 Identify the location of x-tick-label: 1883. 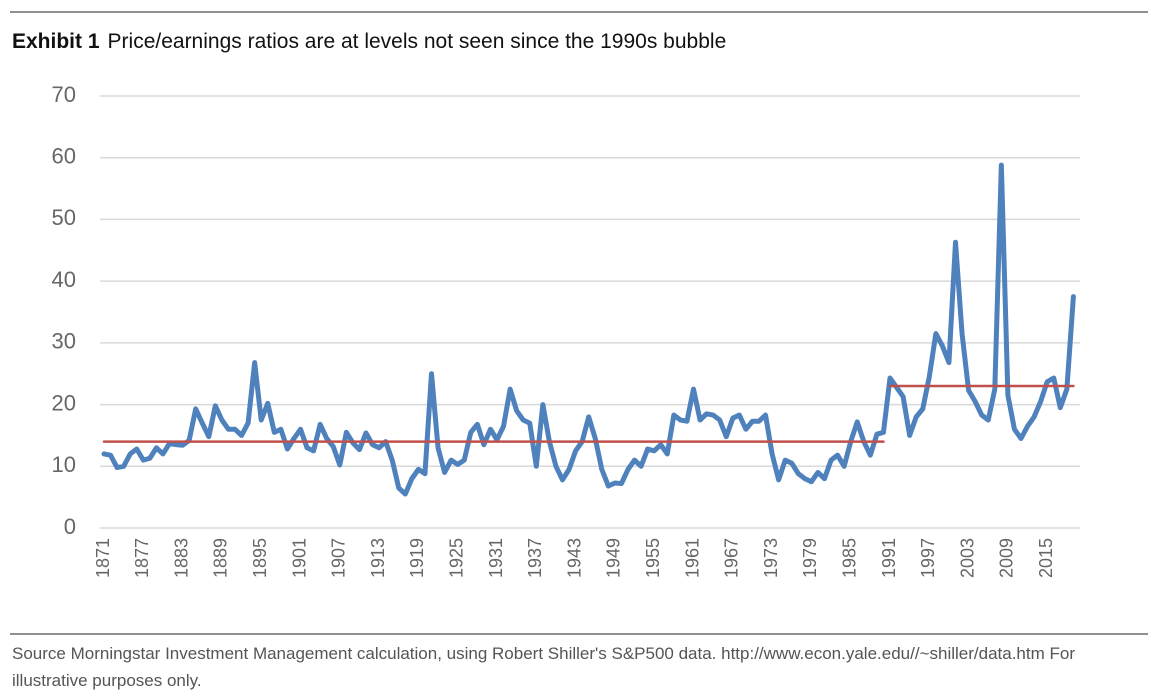
(181, 558).